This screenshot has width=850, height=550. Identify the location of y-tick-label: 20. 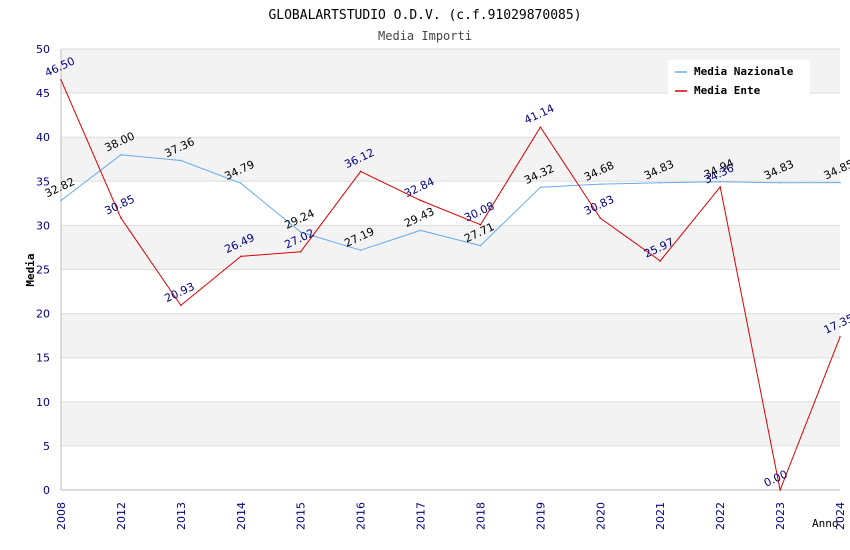
(43, 314).